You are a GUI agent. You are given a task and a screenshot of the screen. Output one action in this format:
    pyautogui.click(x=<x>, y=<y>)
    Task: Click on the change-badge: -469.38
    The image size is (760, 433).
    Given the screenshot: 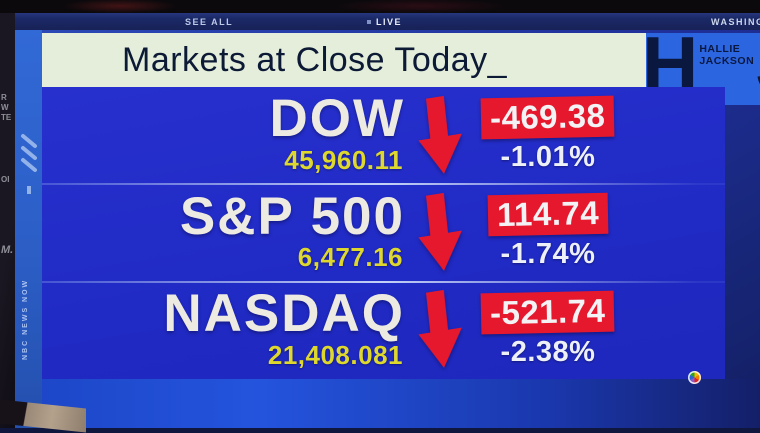 What is the action you would take?
    pyautogui.click(x=548, y=117)
    